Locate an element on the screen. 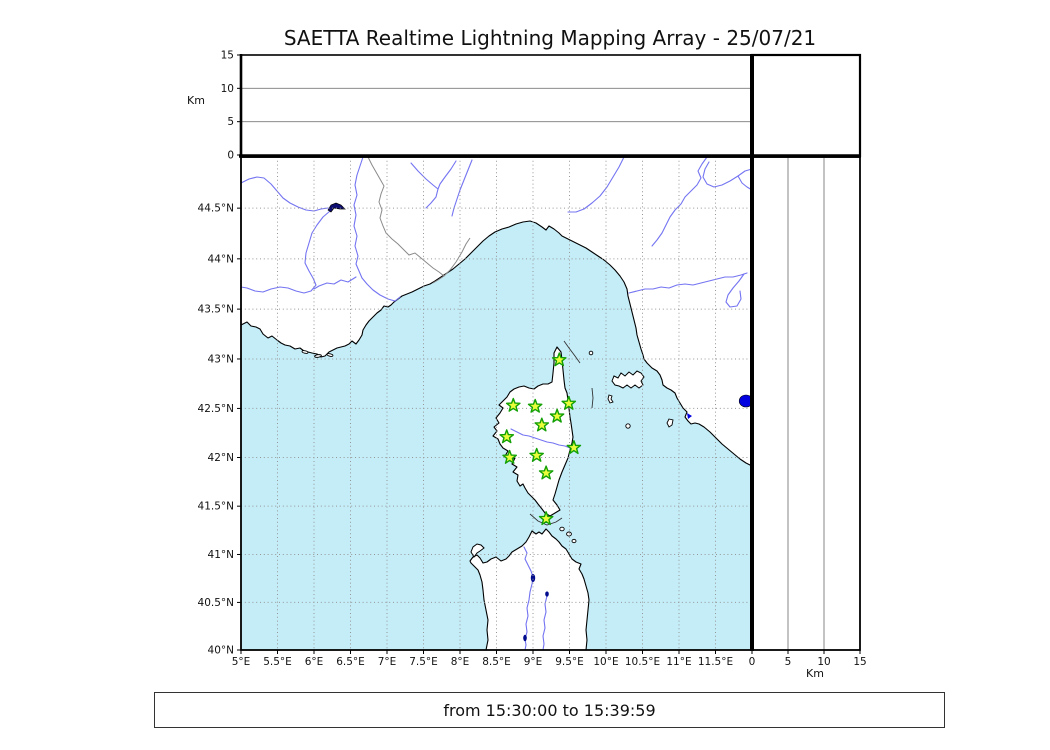 The height and width of the screenshot is (750, 1050). lon-tick-label: 8°E is located at coordinates (460, 662).